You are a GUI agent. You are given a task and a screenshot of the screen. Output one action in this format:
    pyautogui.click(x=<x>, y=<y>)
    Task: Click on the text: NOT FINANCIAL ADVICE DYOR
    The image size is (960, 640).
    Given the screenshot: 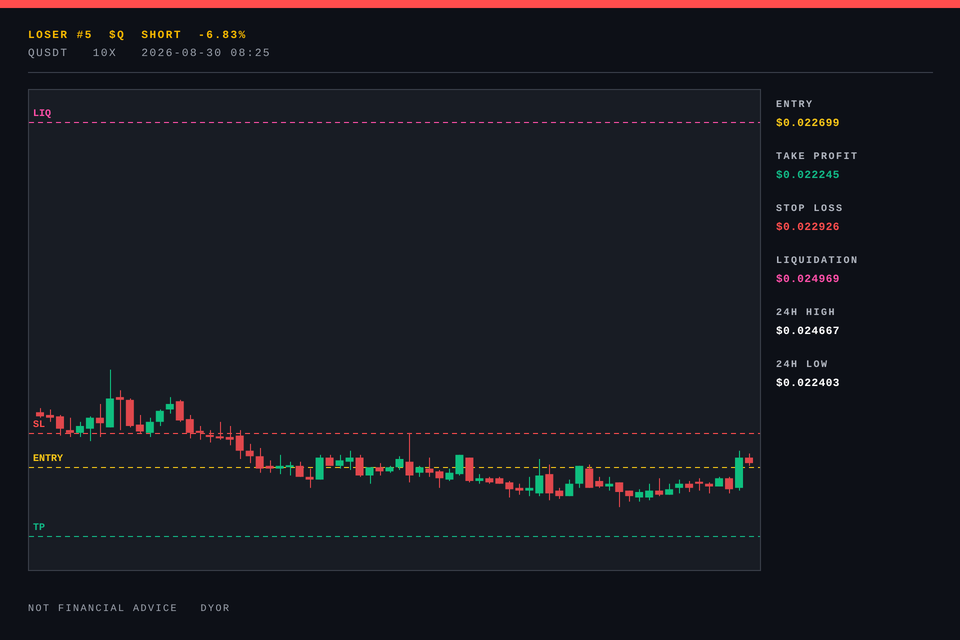 What is the action you would take?
    pyautogui.click(x=129, y=609)
    